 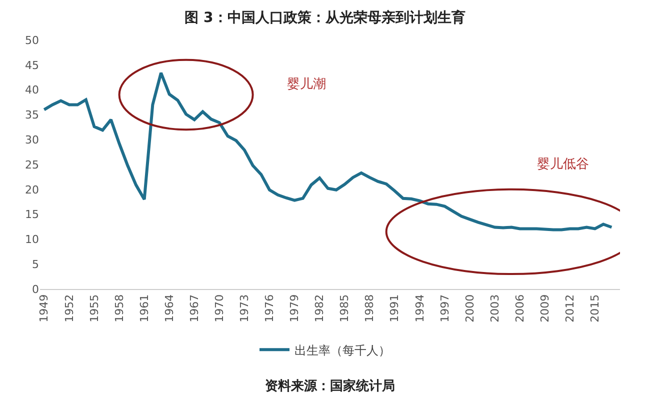 What do you see at coordinates (144, 308) in the screenshot?
I see `x-tick-label: 1961` at bounding box center [144, 308].